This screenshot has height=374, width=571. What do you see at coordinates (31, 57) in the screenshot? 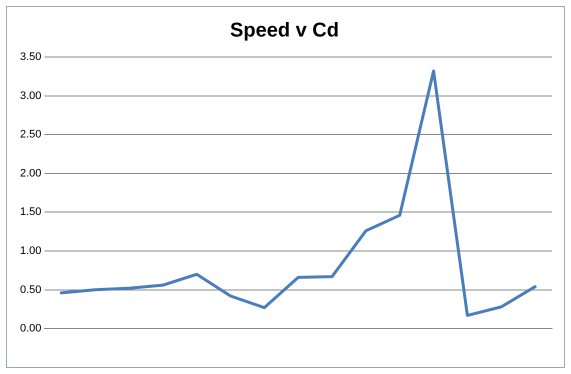
I see `y-tick-label: 3.50` at bounding box center [31, 57].